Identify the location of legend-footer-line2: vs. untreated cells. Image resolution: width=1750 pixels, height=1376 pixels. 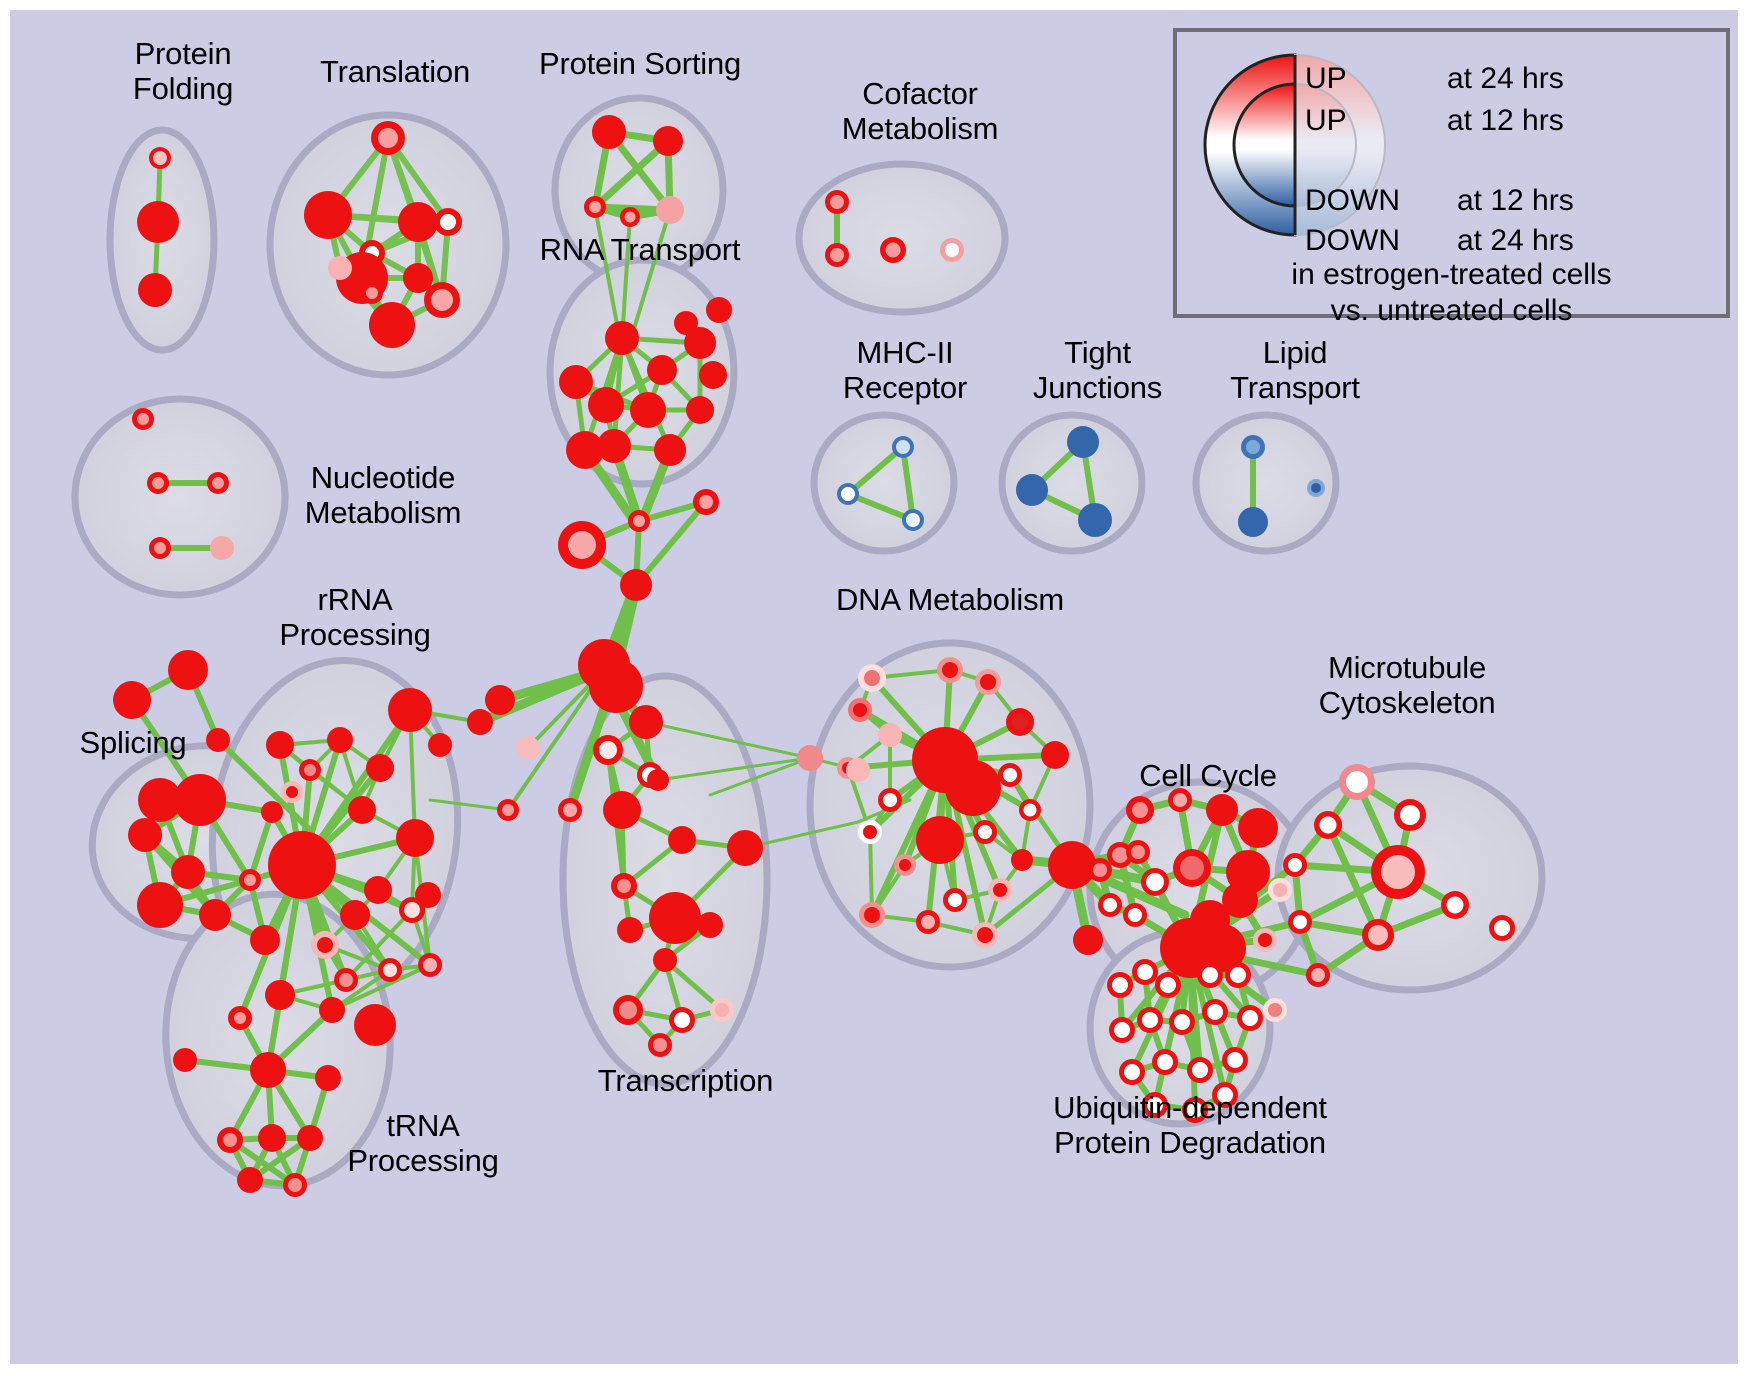
(1451, 310).